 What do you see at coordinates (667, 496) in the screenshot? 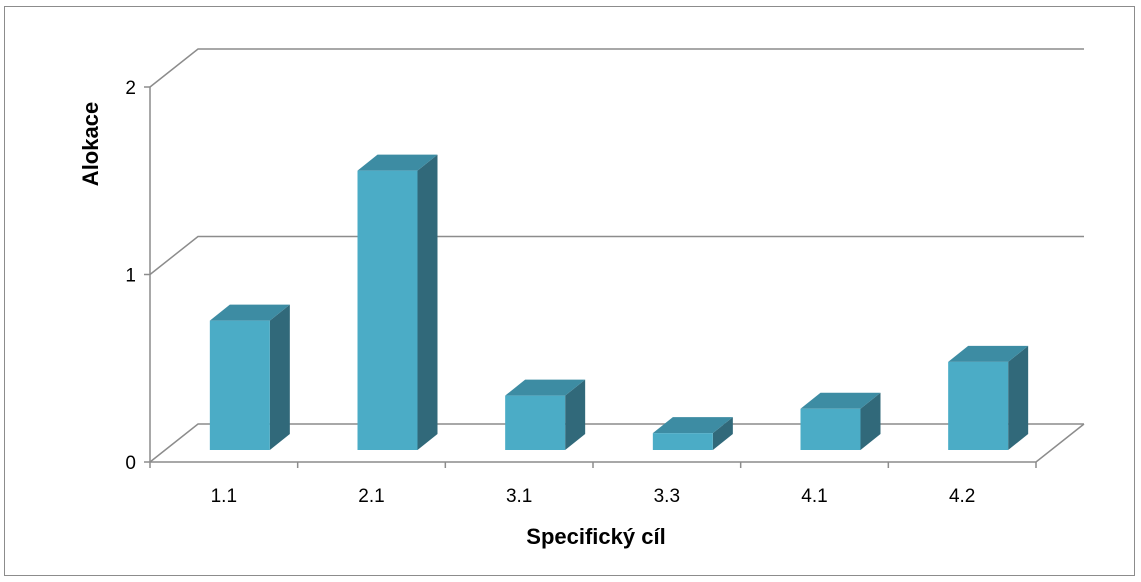
I see `x-tick-label: 3.3` at bounding box center [667, 496].